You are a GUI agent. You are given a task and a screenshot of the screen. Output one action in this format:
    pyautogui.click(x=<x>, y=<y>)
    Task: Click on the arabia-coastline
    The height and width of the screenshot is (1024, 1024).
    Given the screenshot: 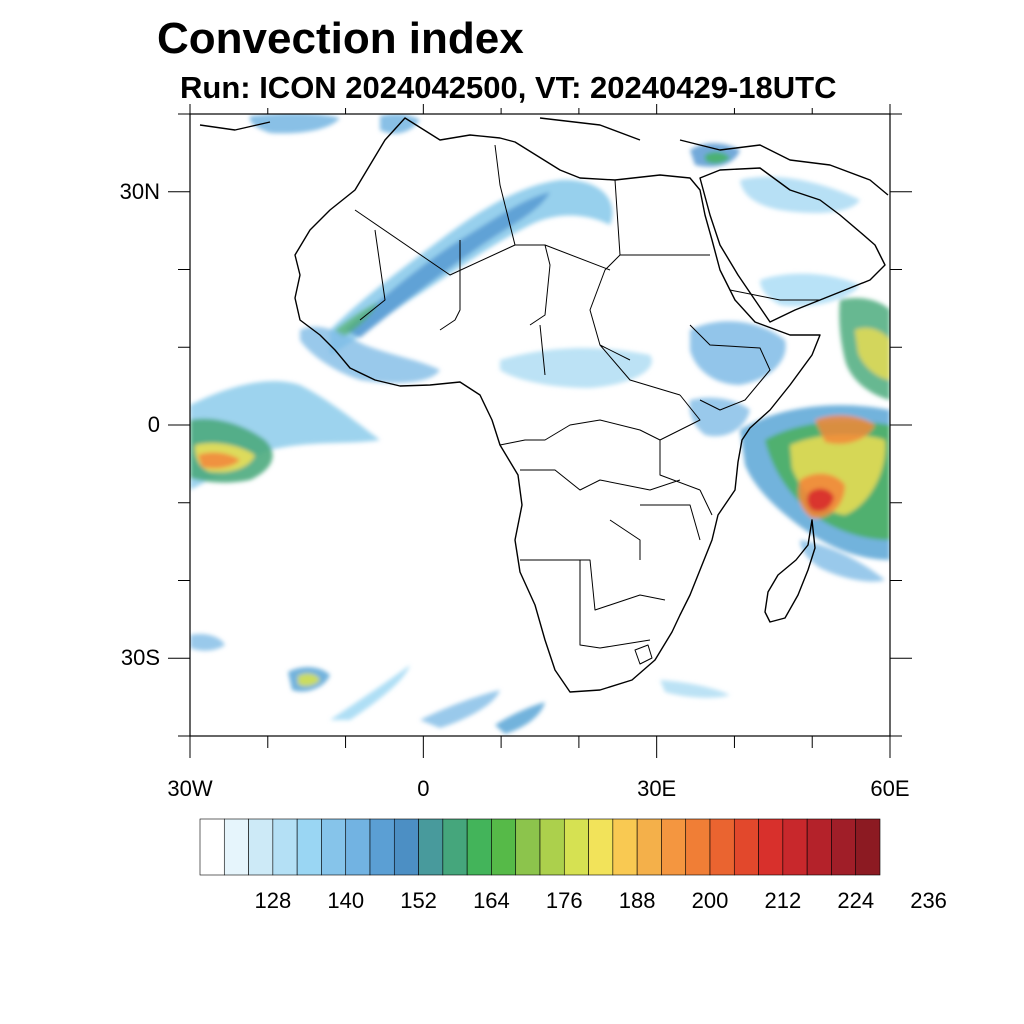 What is the action you would take?
    pyautogui.click(x=792, y=245)
    